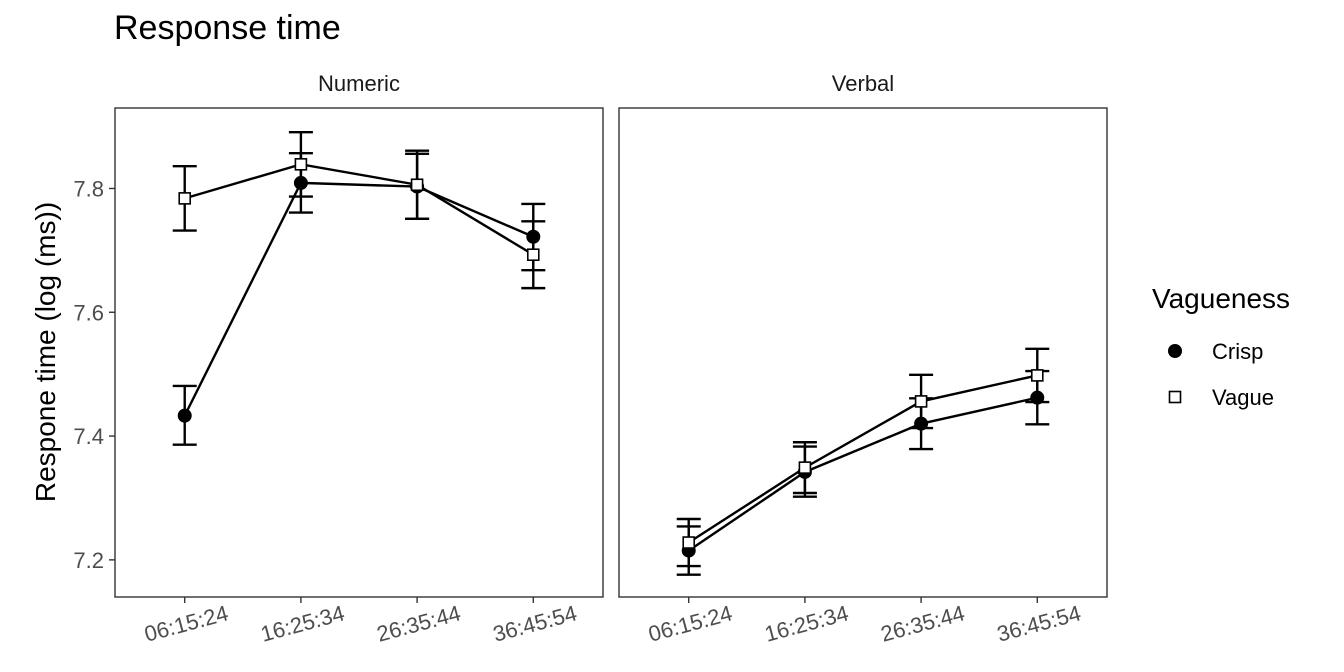 Image resolution: width=1344 pixels, height=672 pixels. Describe the element at coordinates (45, 352) in the screenshot. I see `y-axis-label: Respone time (log (ms))` at that location.